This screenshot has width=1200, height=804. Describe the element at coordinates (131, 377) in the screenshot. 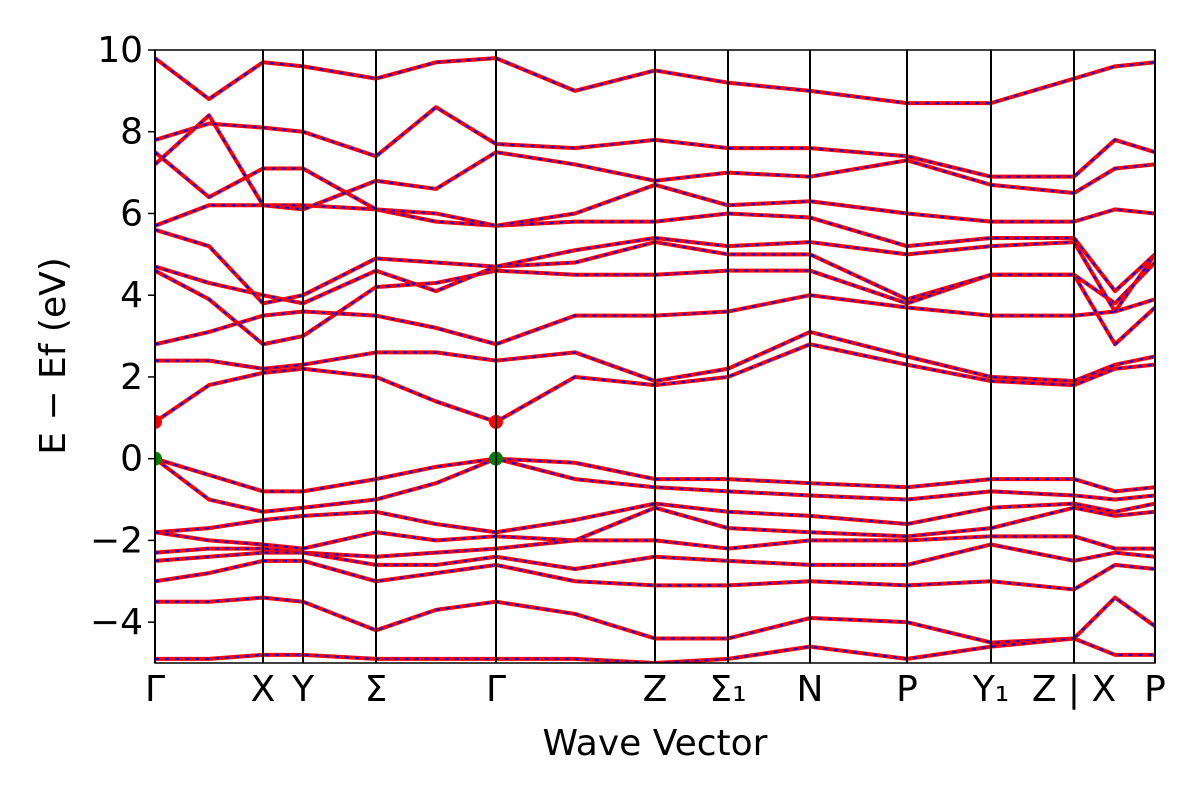

I see `y-tick-label: 2` at that location.